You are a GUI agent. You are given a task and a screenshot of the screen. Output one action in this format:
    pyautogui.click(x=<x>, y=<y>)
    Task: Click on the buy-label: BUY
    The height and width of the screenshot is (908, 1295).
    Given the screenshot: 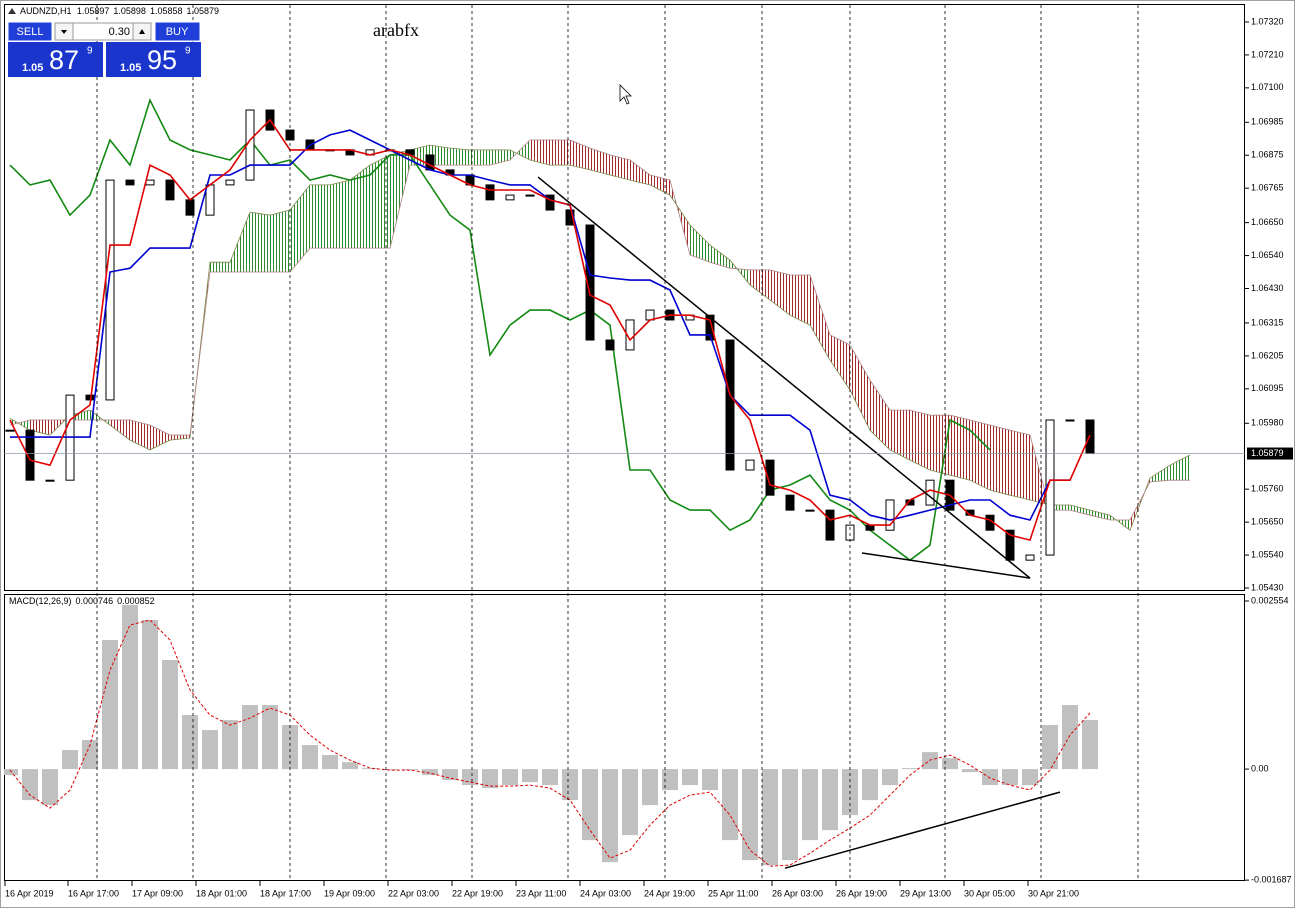 What is the action you would take?
    pyautogui.click(x=177, y=32)
    